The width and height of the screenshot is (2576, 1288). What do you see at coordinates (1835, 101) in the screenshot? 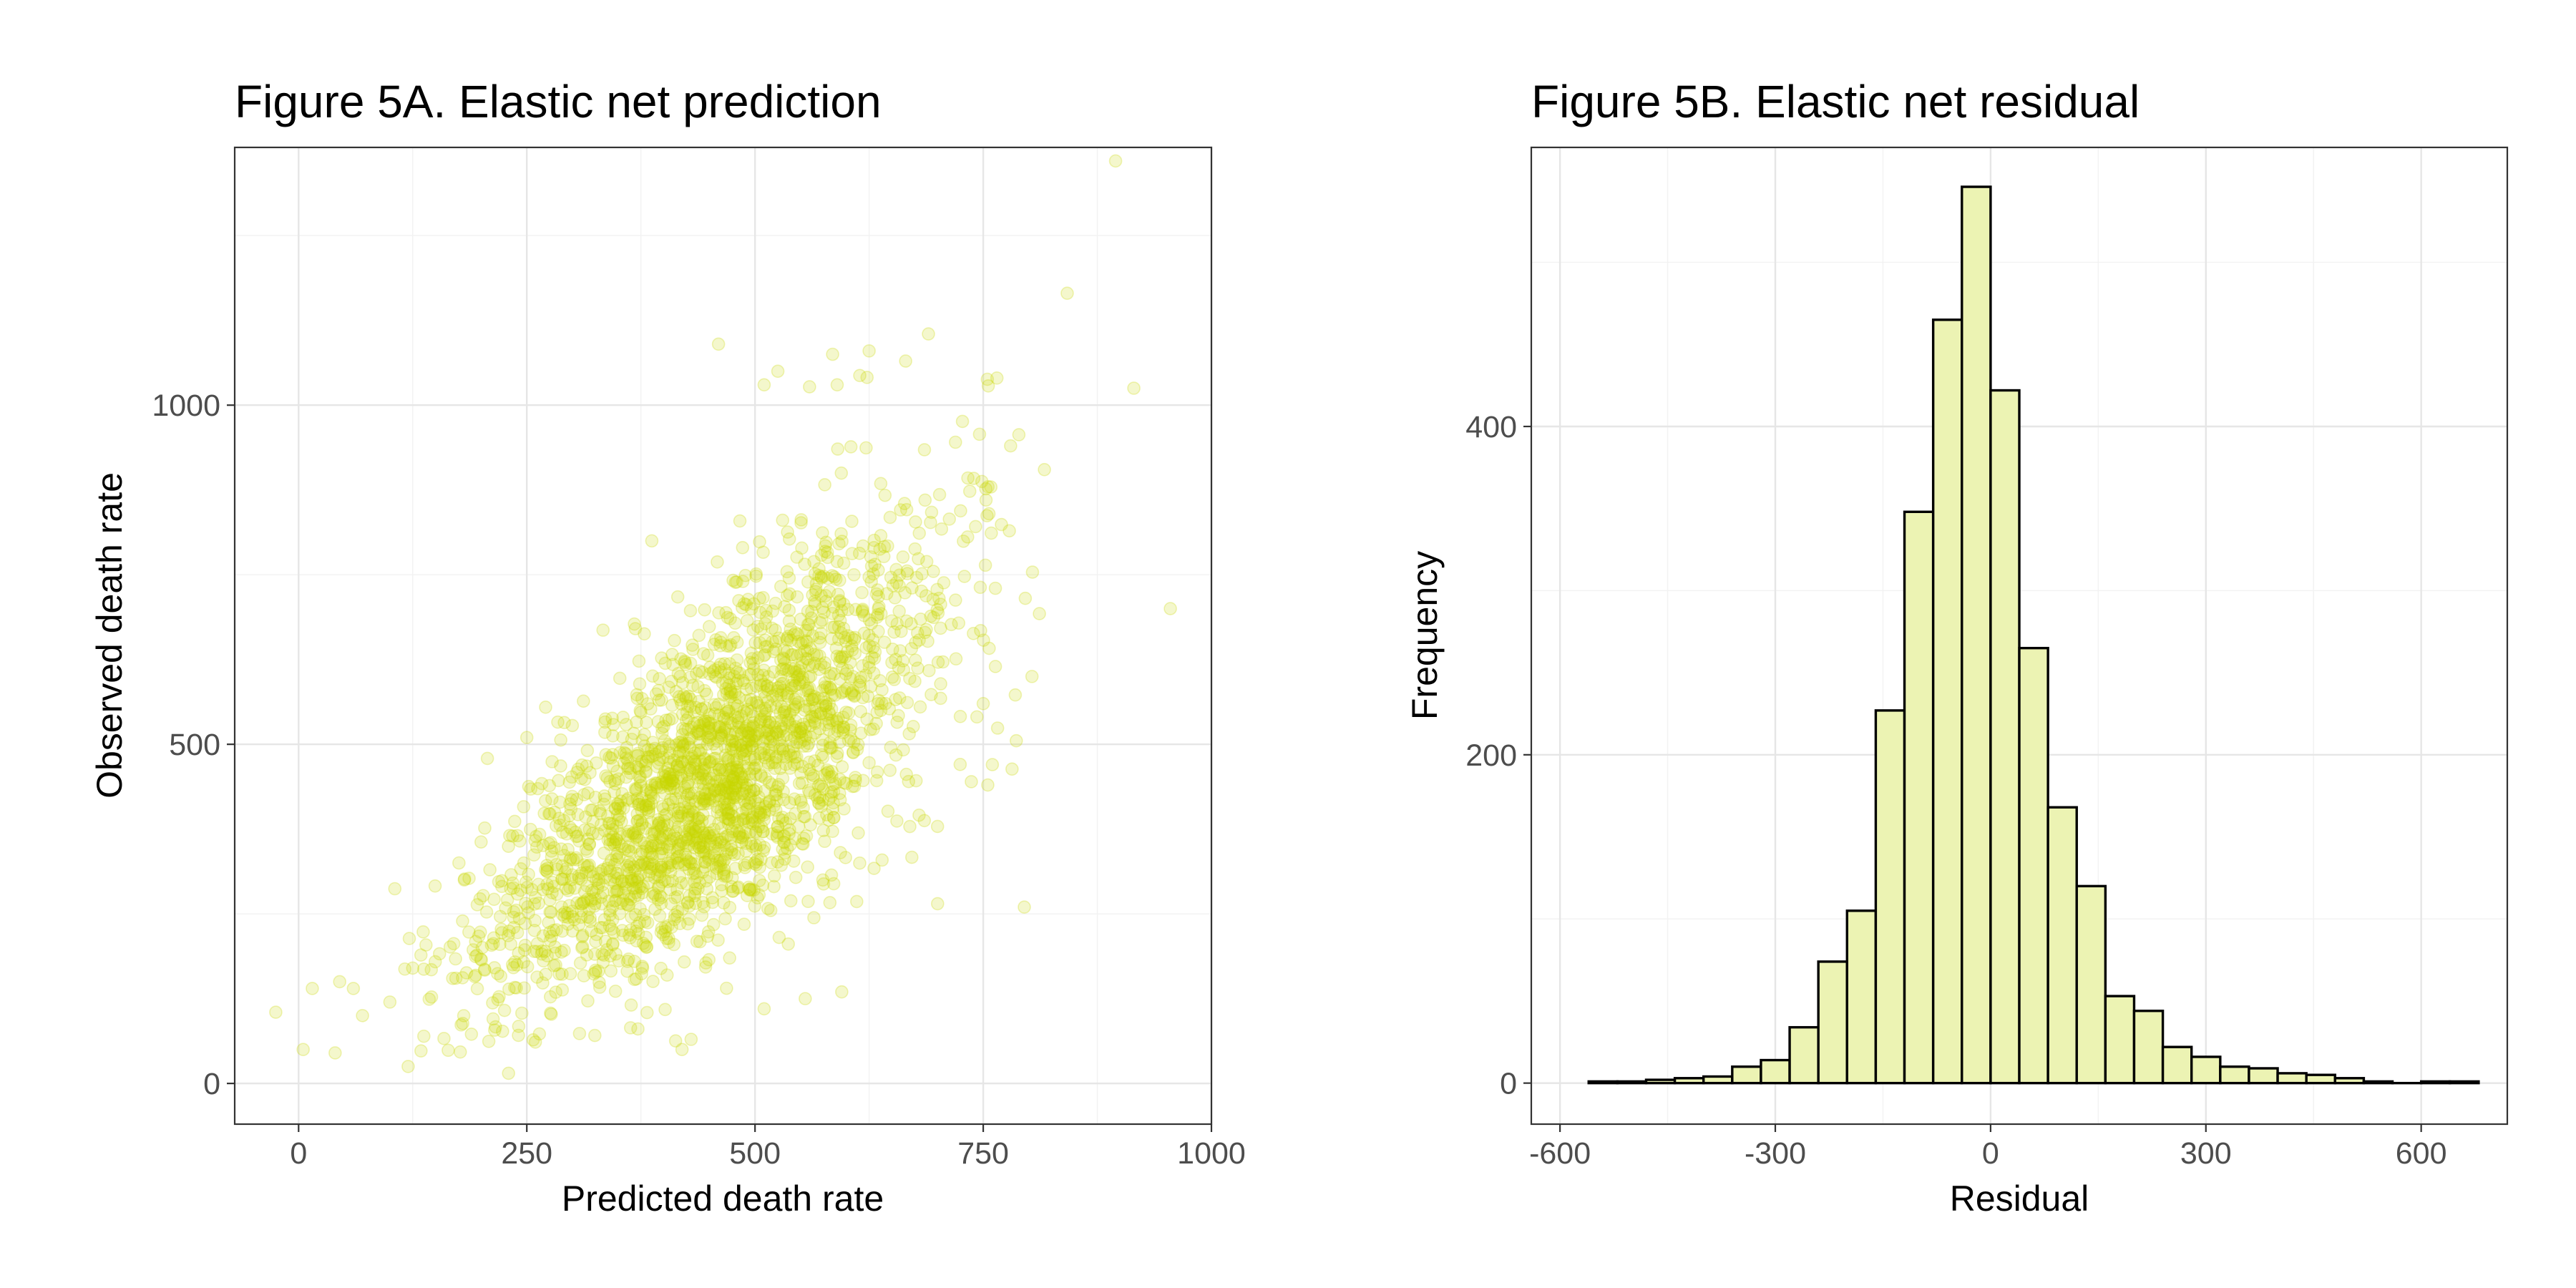
I see `histogram-title: Figure 5B. Elastic net residual` at bounding box center [1835, 101].